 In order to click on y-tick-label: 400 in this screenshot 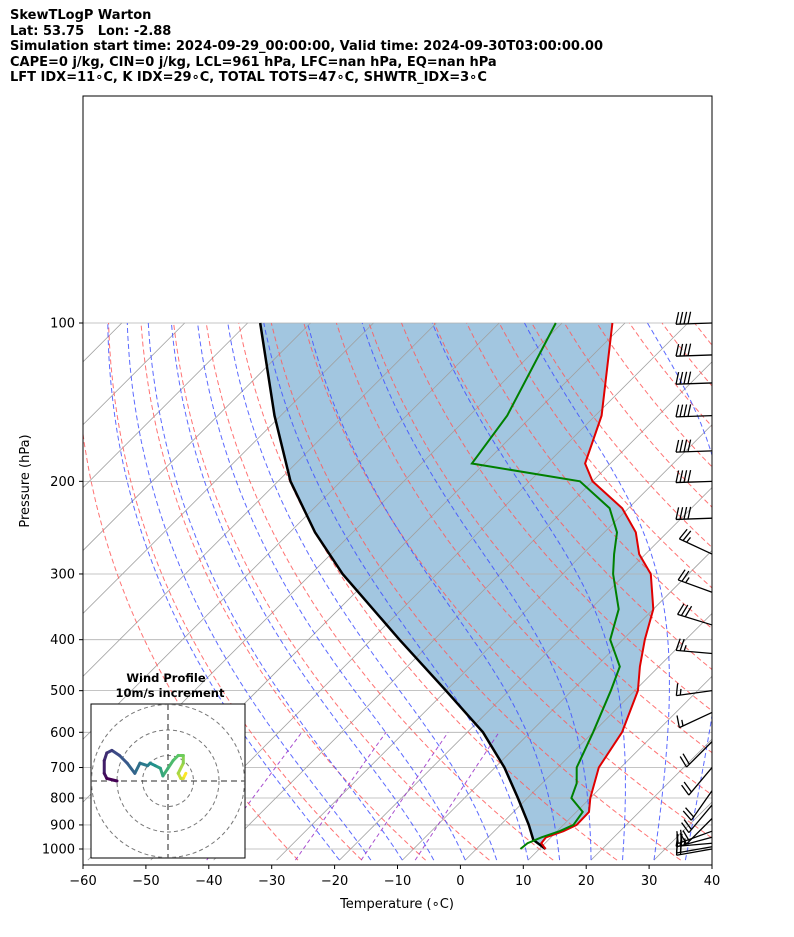, I will do `click(62, 640)`.